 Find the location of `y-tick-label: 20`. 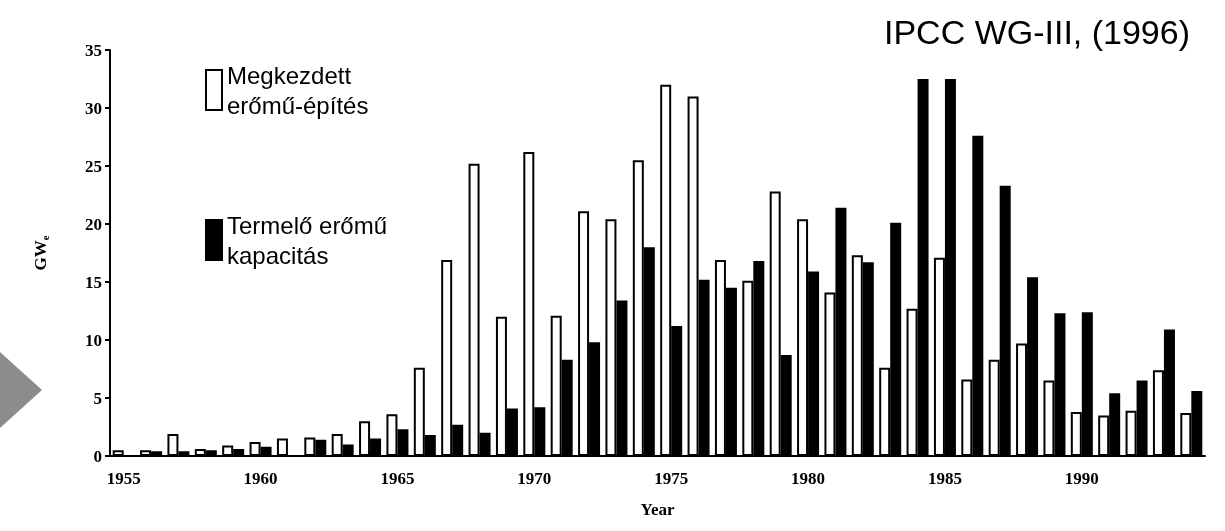

y-tick-label: 20 is located at coordinates (93, 224).